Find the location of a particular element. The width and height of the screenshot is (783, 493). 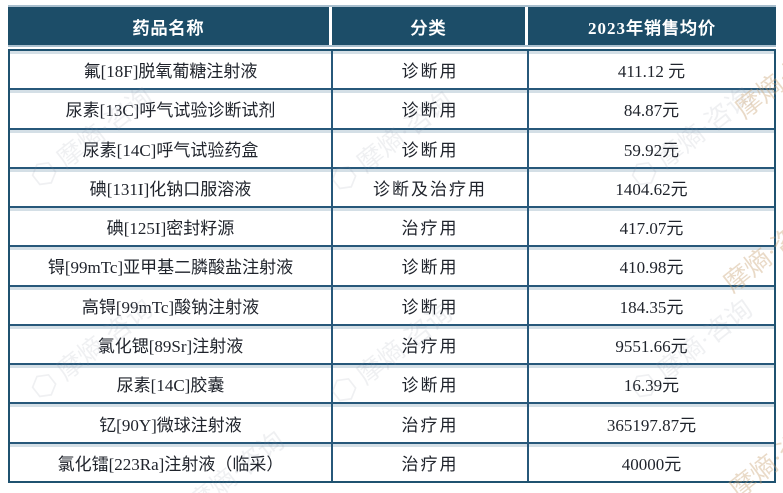

header-cell-drug-name: 药品名称 is located at coordinates (168, 26).